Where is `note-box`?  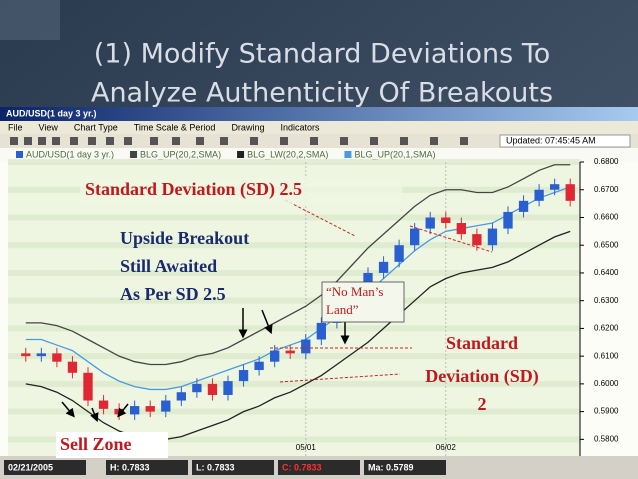 note-box is located at coordinates (363, 302).